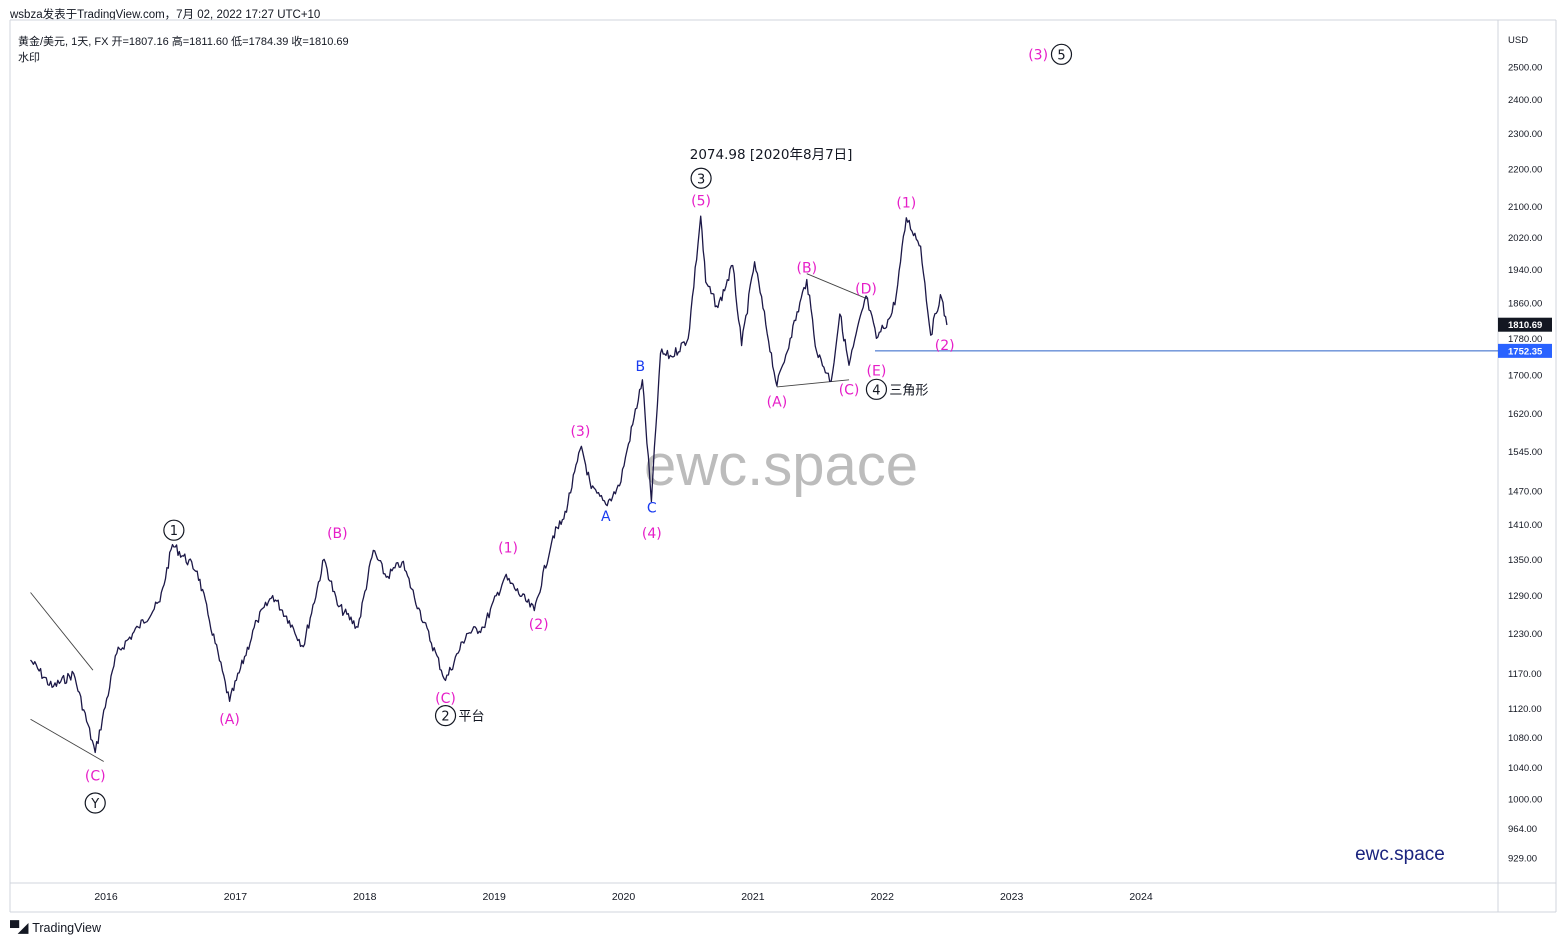 The width and height of the screenshot is (1566, 947). I want to click on wave-label: B, so click(641, 367).